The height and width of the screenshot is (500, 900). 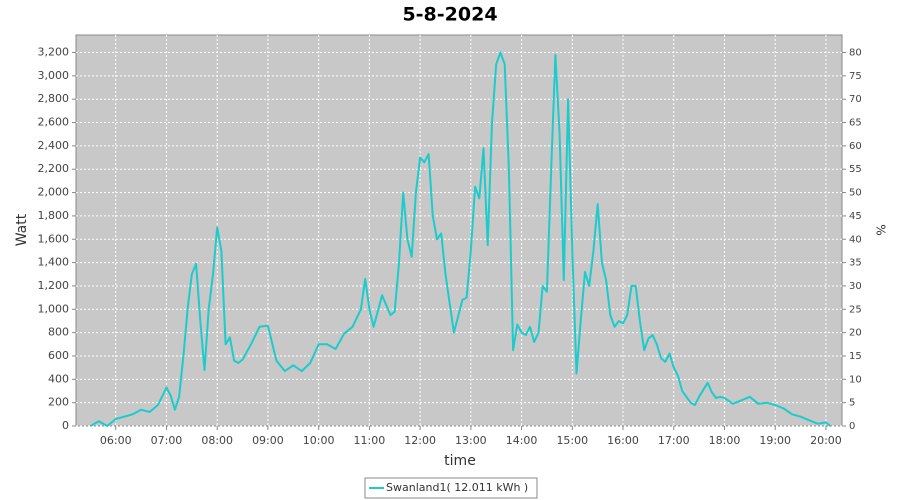 What do you see at coordinates (217, 440) in the screenshot?
I see `x-tick-label: 08:00` at bounding box center [217, 440].